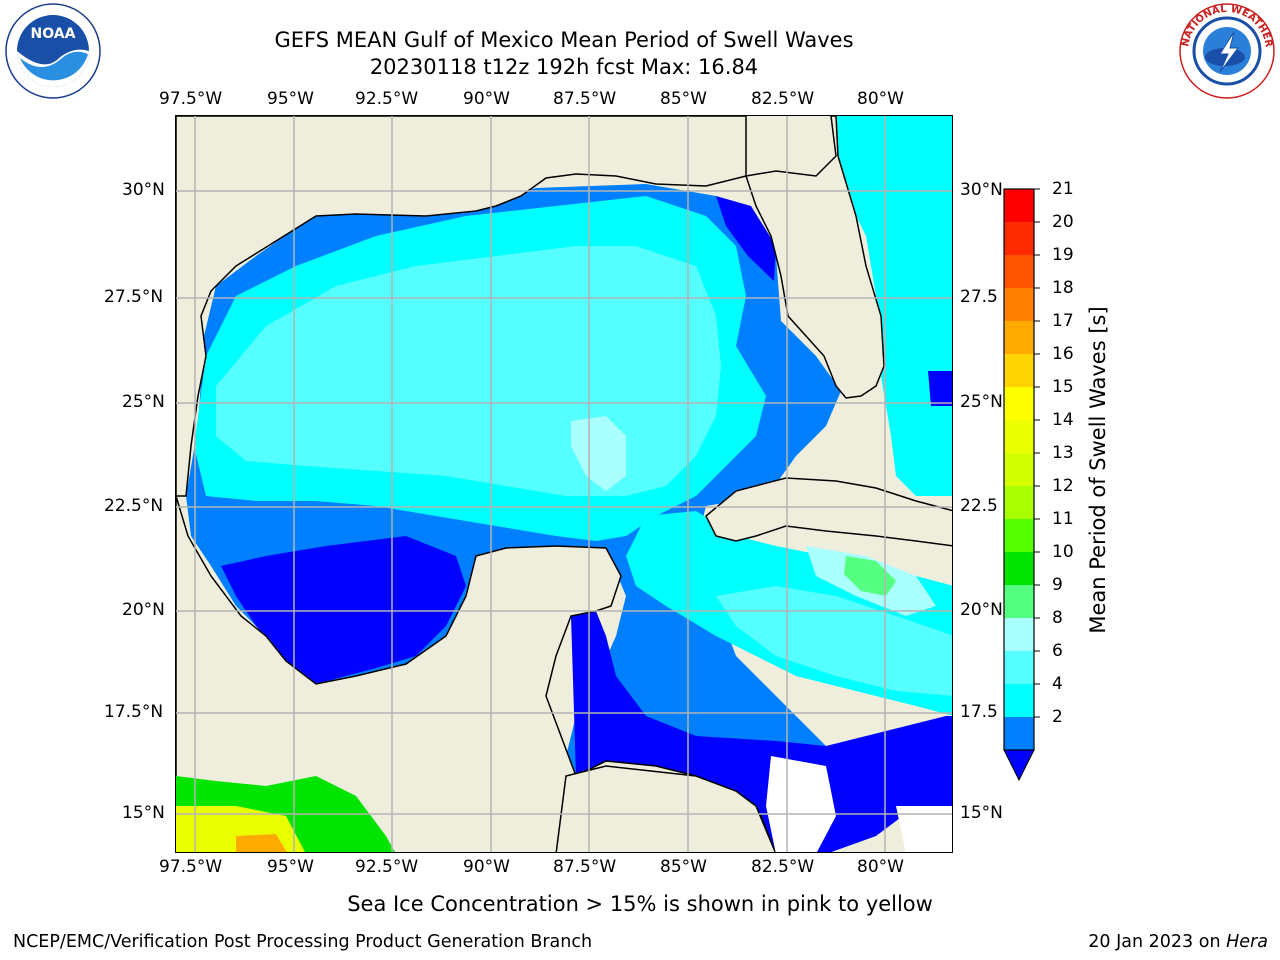 The image size is (1280, 960). I want to click on lat-tick-left: 22.5°N, so click(134, 506).